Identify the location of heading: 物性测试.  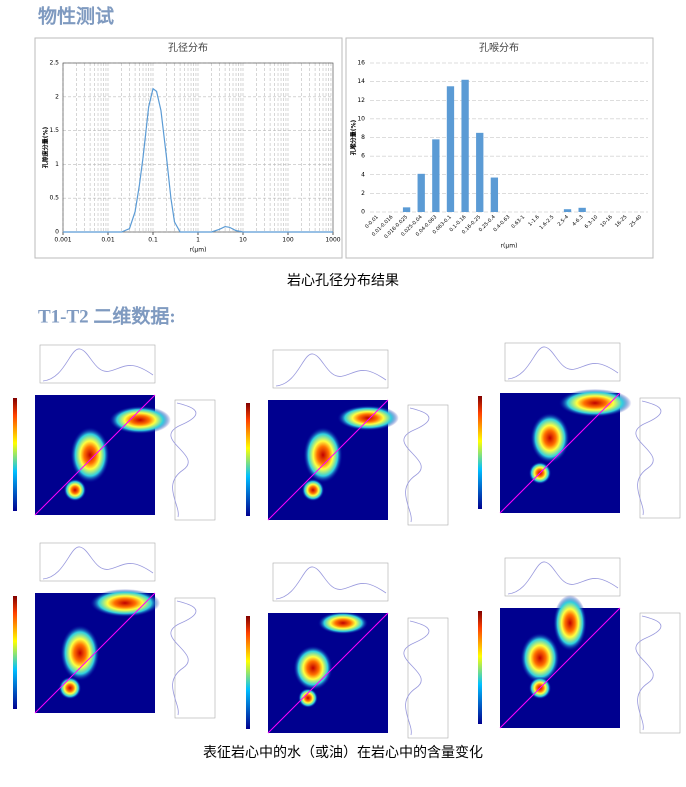
(76, 15).